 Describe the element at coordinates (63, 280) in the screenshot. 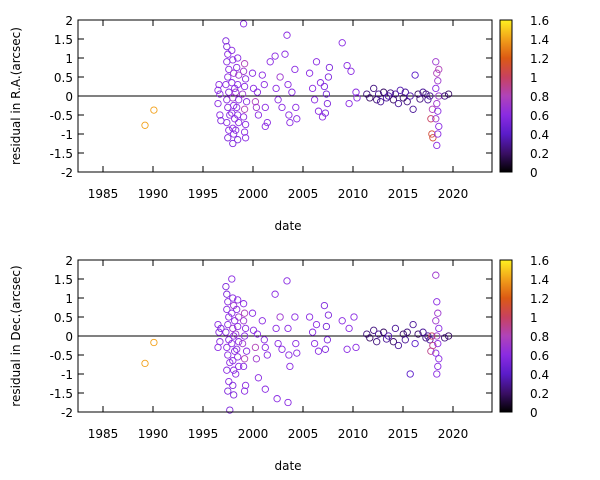

I see `dec-y-tick-label: 1.5` at that location.